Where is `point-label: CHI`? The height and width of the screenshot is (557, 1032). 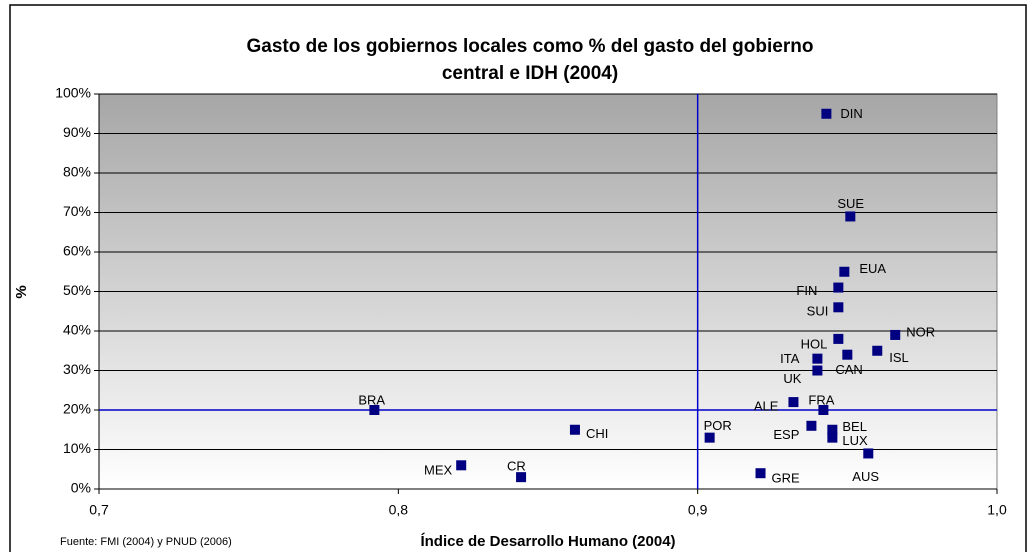 point-label: CHI is located at coordinates (597, 433).